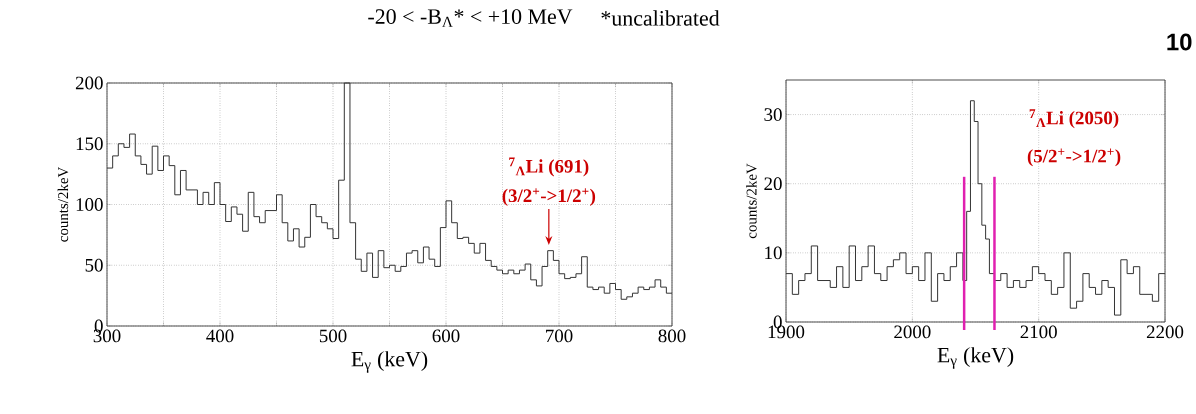 This screenshot has height=414, width=1196. Describe the element at coordinates (773, 184) in the screenshot. I see `y-tick-label: 20` at that location.